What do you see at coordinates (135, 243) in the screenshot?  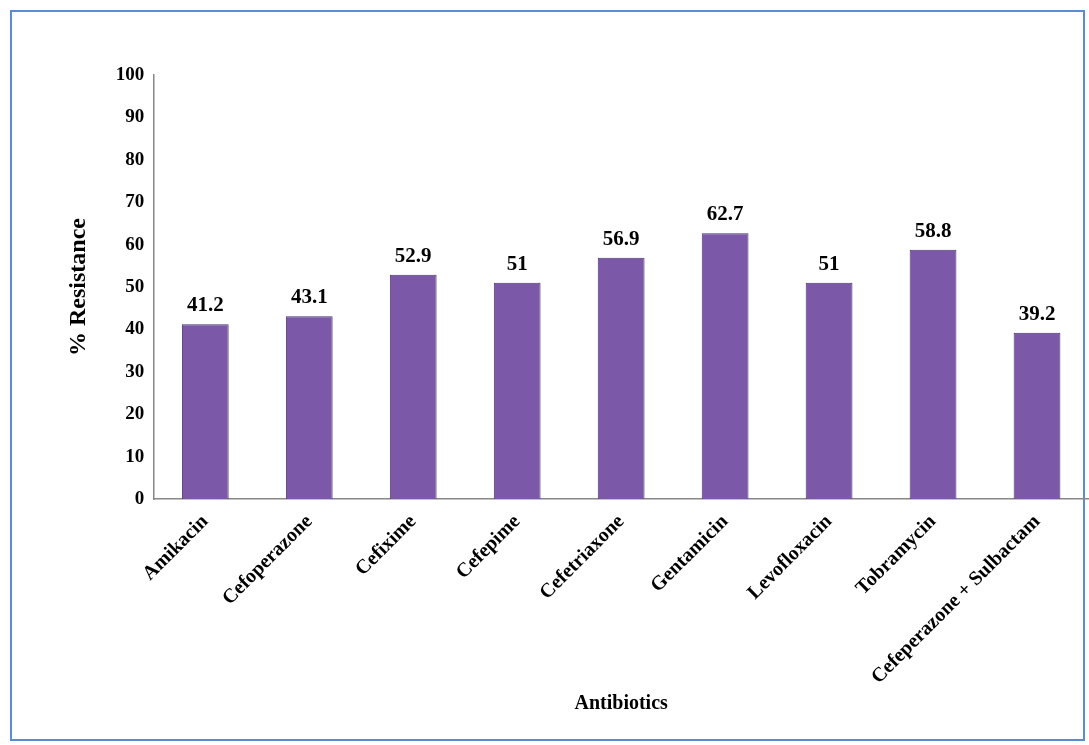 I see `y-tick-label: 60` at bounding box center [135, 243].